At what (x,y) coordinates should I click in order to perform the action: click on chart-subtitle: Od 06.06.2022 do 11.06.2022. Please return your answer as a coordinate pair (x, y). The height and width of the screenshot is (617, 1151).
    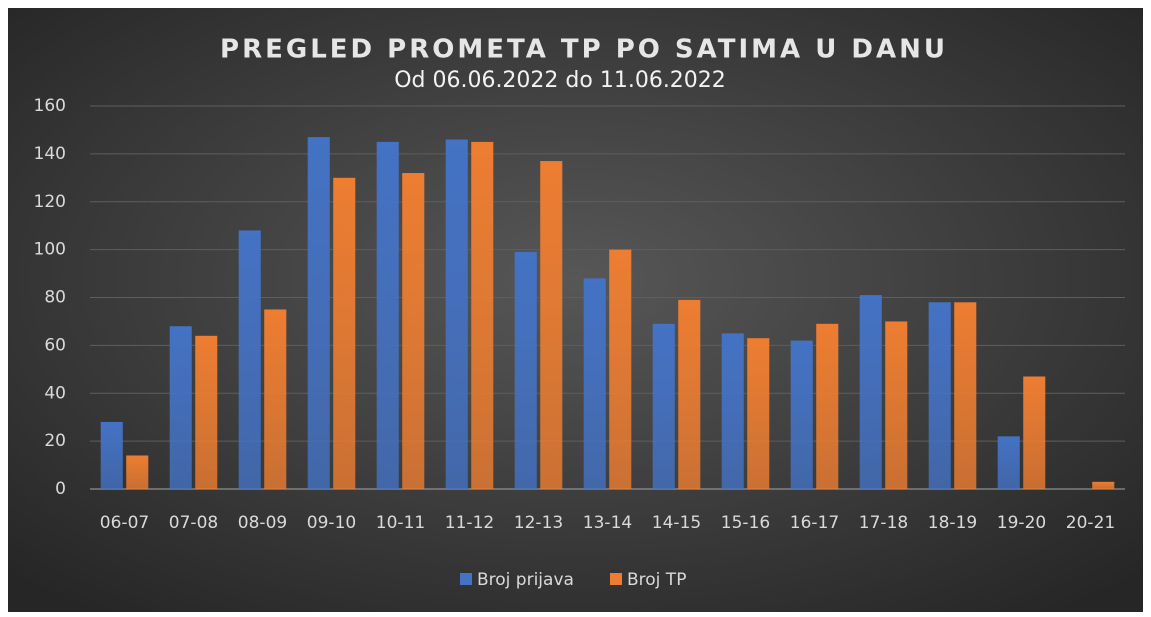
    Looking at the image, I should click on (560, 80).